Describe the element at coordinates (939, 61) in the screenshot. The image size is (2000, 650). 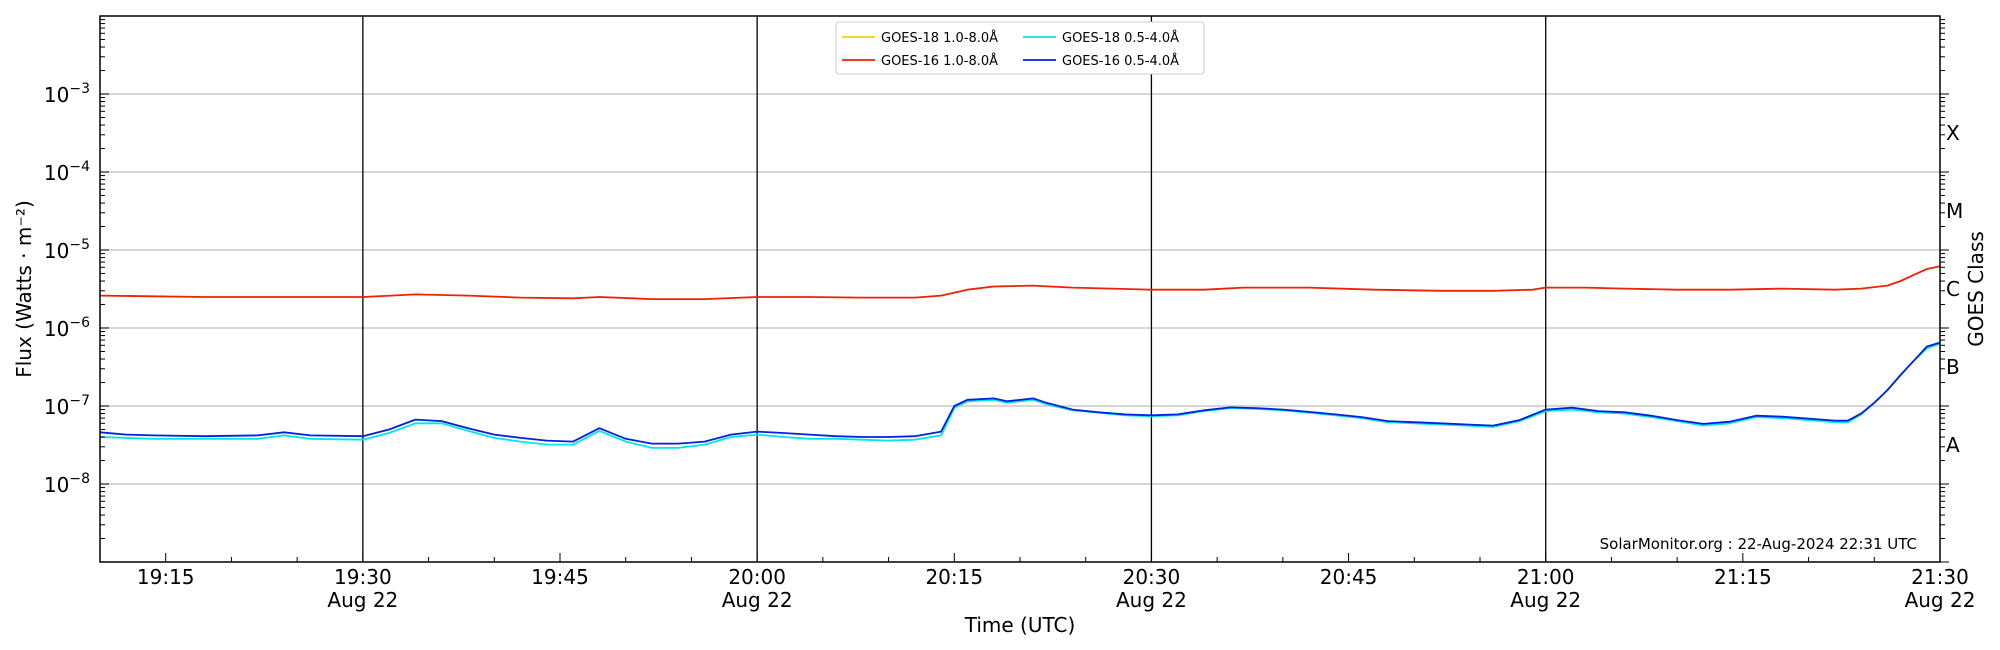
I see `legend-label: GOES-16 1.0-8.0Å` at that location.